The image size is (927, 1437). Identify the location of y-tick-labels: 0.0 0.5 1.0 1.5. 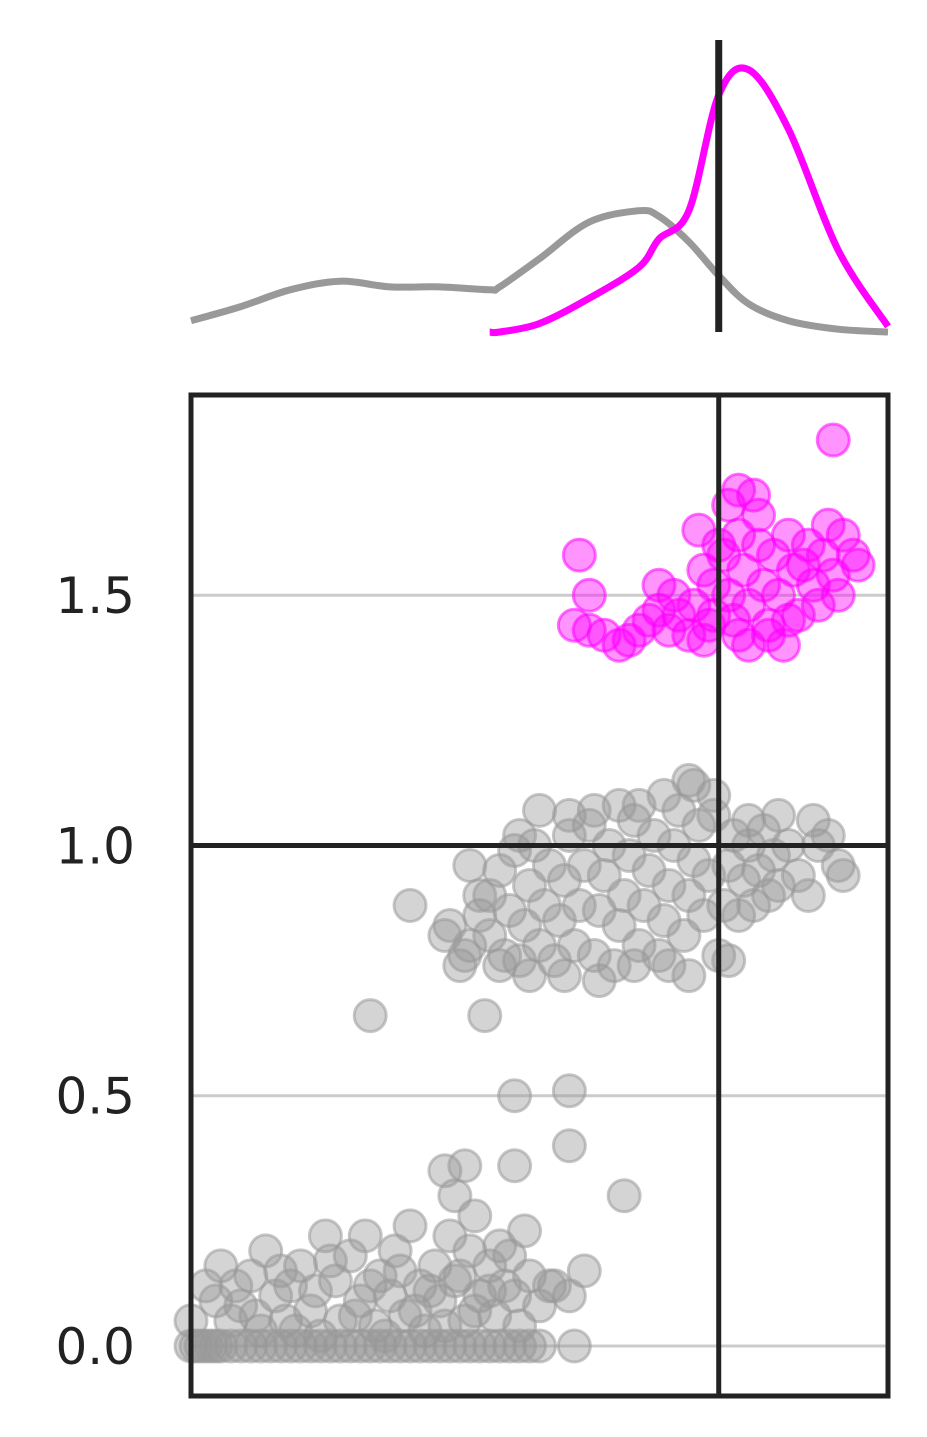
(95, 971).